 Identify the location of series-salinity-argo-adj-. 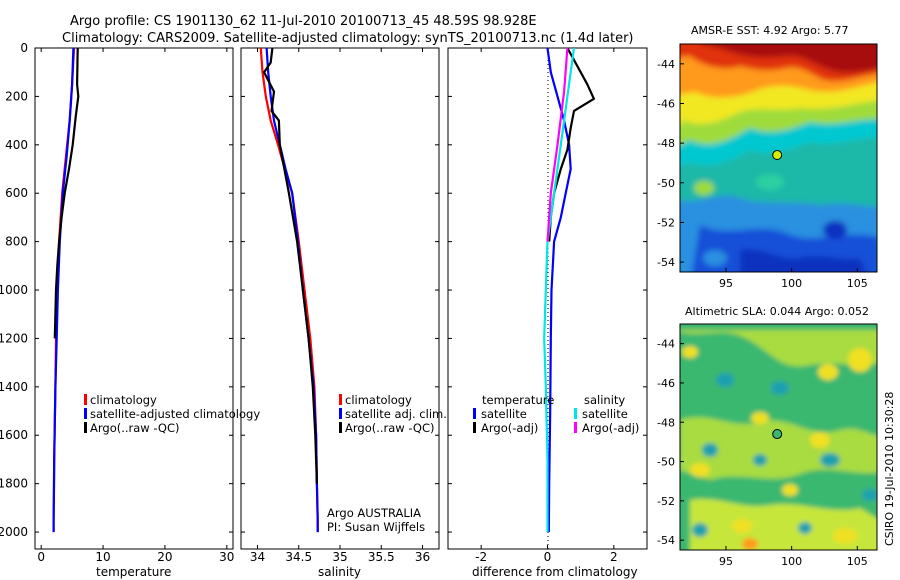
(557, 145).